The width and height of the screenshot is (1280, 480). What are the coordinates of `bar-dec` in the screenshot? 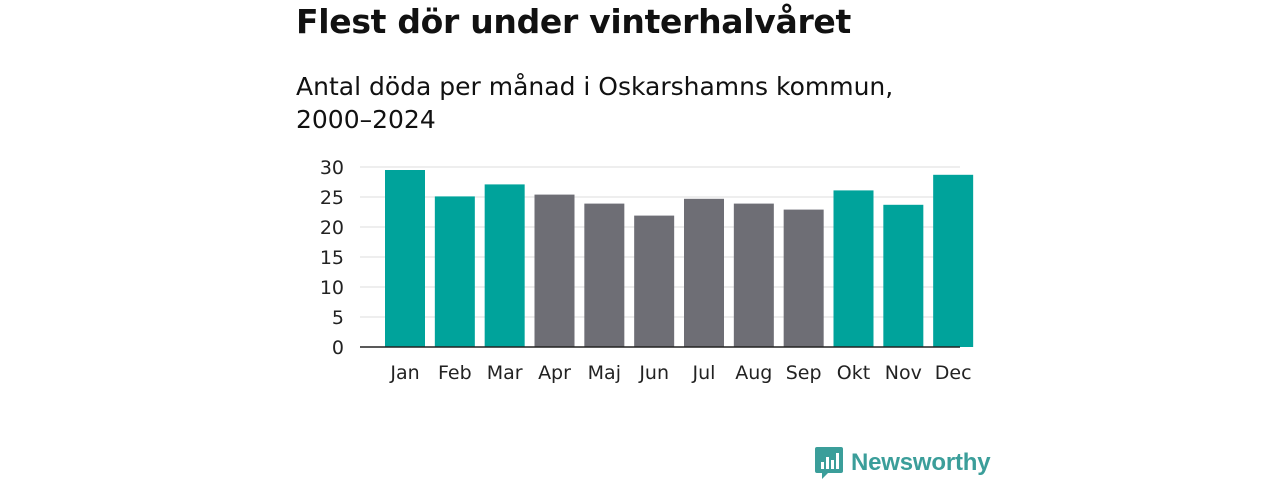 It's located at (953, 260).